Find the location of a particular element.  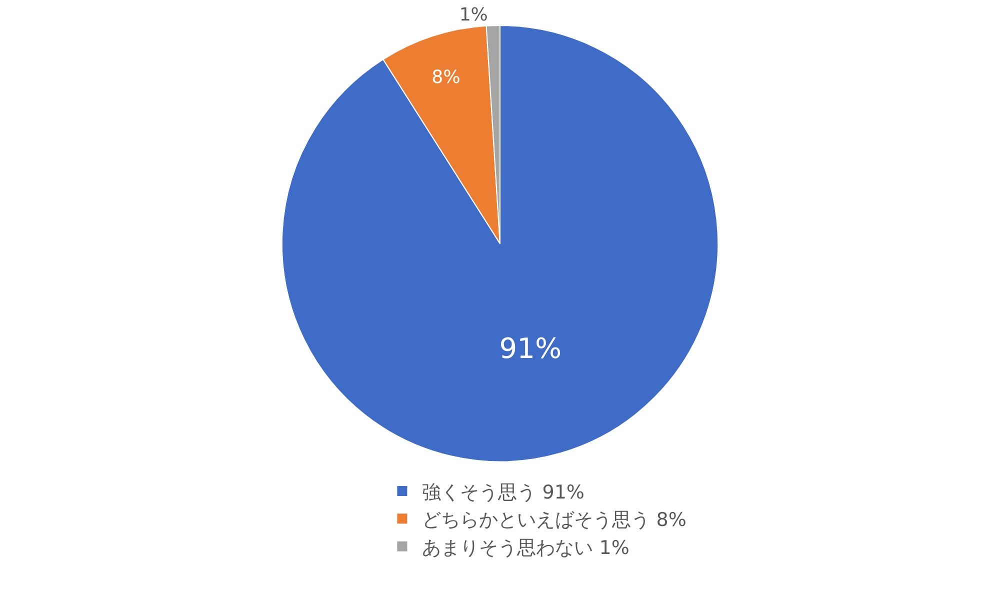

data-label: 1% is located at coordinates (473, 15).